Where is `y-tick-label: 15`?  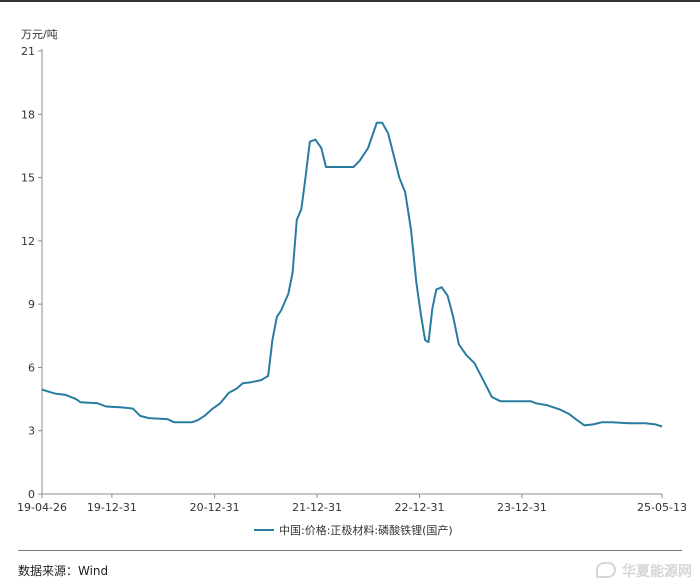 y-tick-label: 15 is located at coordinates (28, 178).